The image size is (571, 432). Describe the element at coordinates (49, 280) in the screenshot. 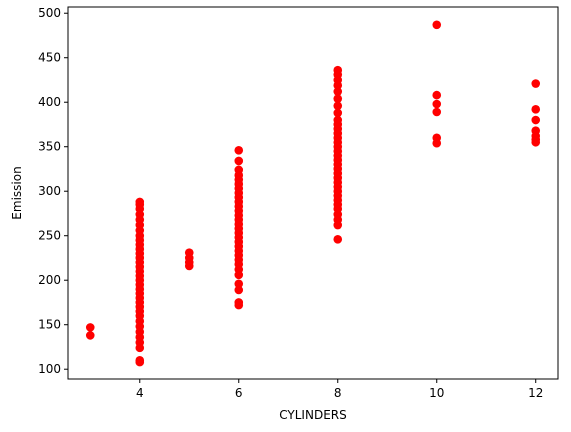

I see `y-tick-label: 200` at that location.